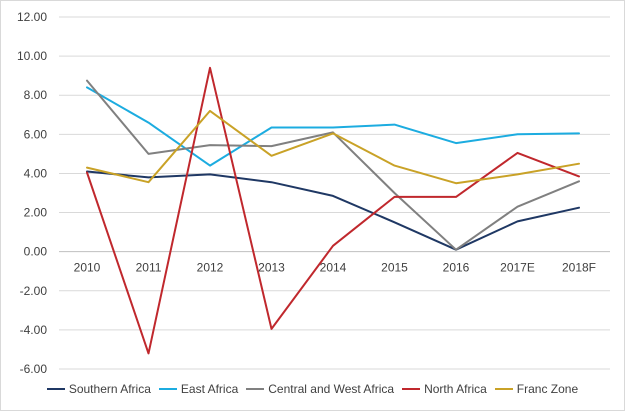  What do you see at coordinates (36, 252) in the screenshot?
I see `y-tick-label: 0.00` at bounding box center [36, 252].